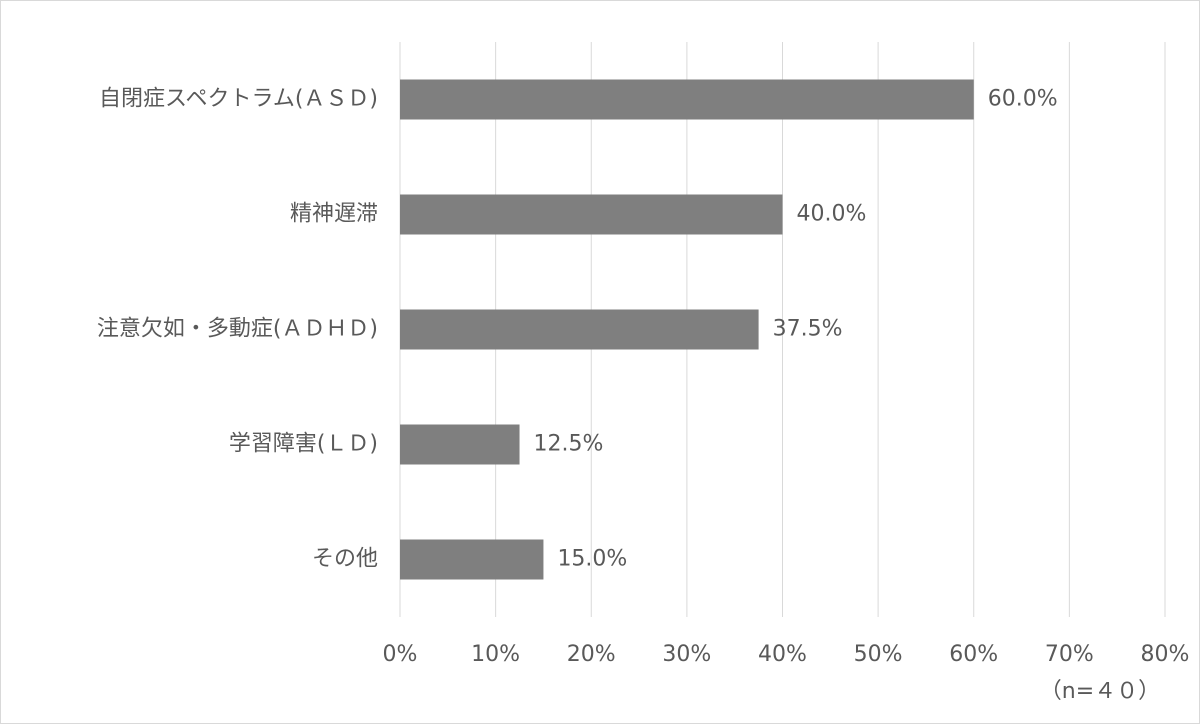 Image resolution: width=1200 pixels, height=724 pixels. What do you see at coordinates (569, 444) in the screenshot?
I see `data-label: 12.5%` at bounding box center [569, 444].